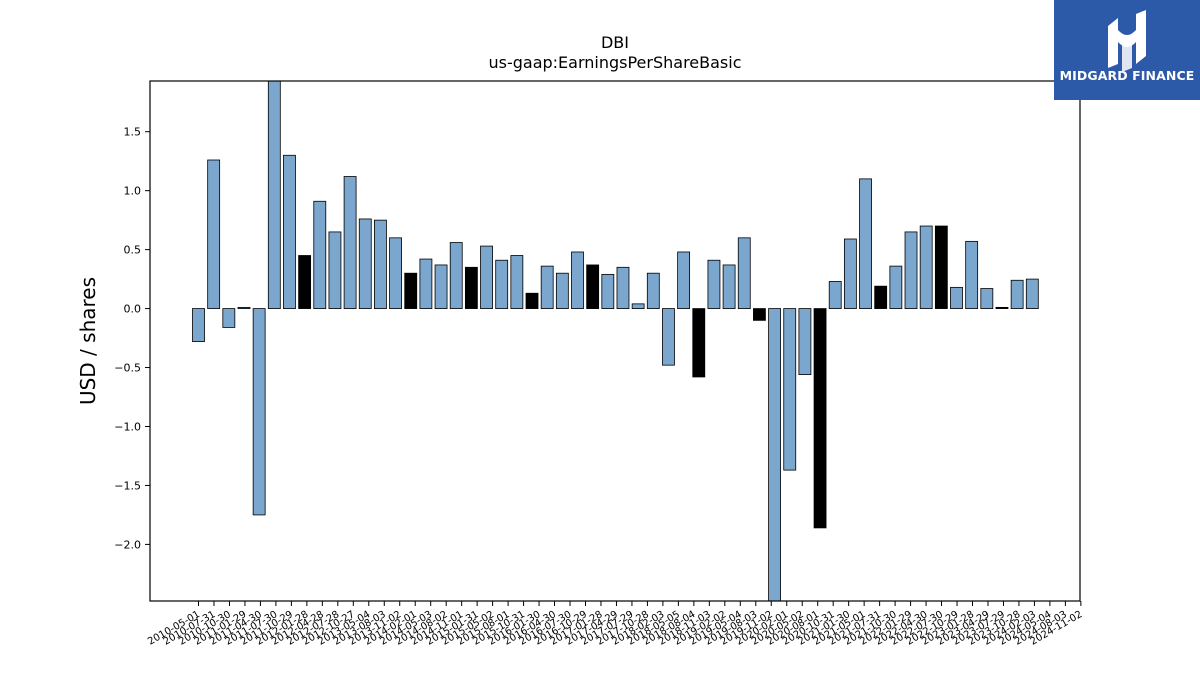 The height and width of the screenshot is (675, 1200). Describe the element at coordinates (1127, 41) in the screenshot. I see `midgard-logo-icon` at that location.